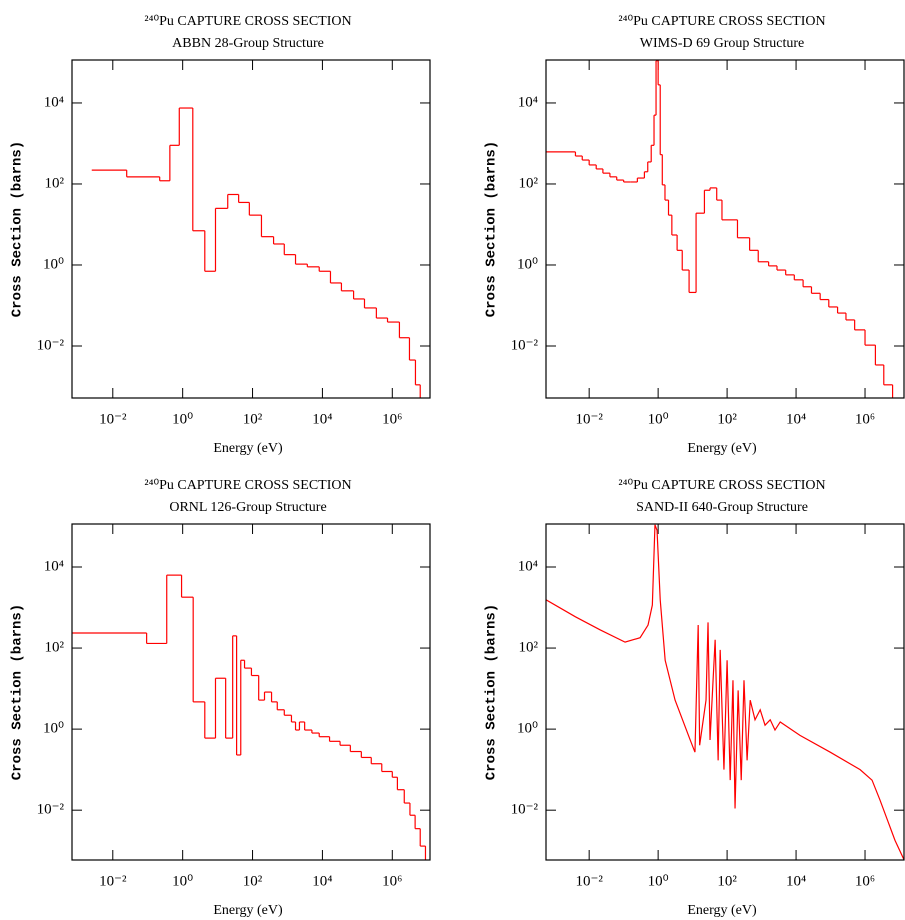 This screenshot has width=905, height=920. What do you see at coordinates (722, 507) in the screenshot?
I see `chart-subtitle: SAND-II 640-Group Structure` at bounding box center [722, 507].